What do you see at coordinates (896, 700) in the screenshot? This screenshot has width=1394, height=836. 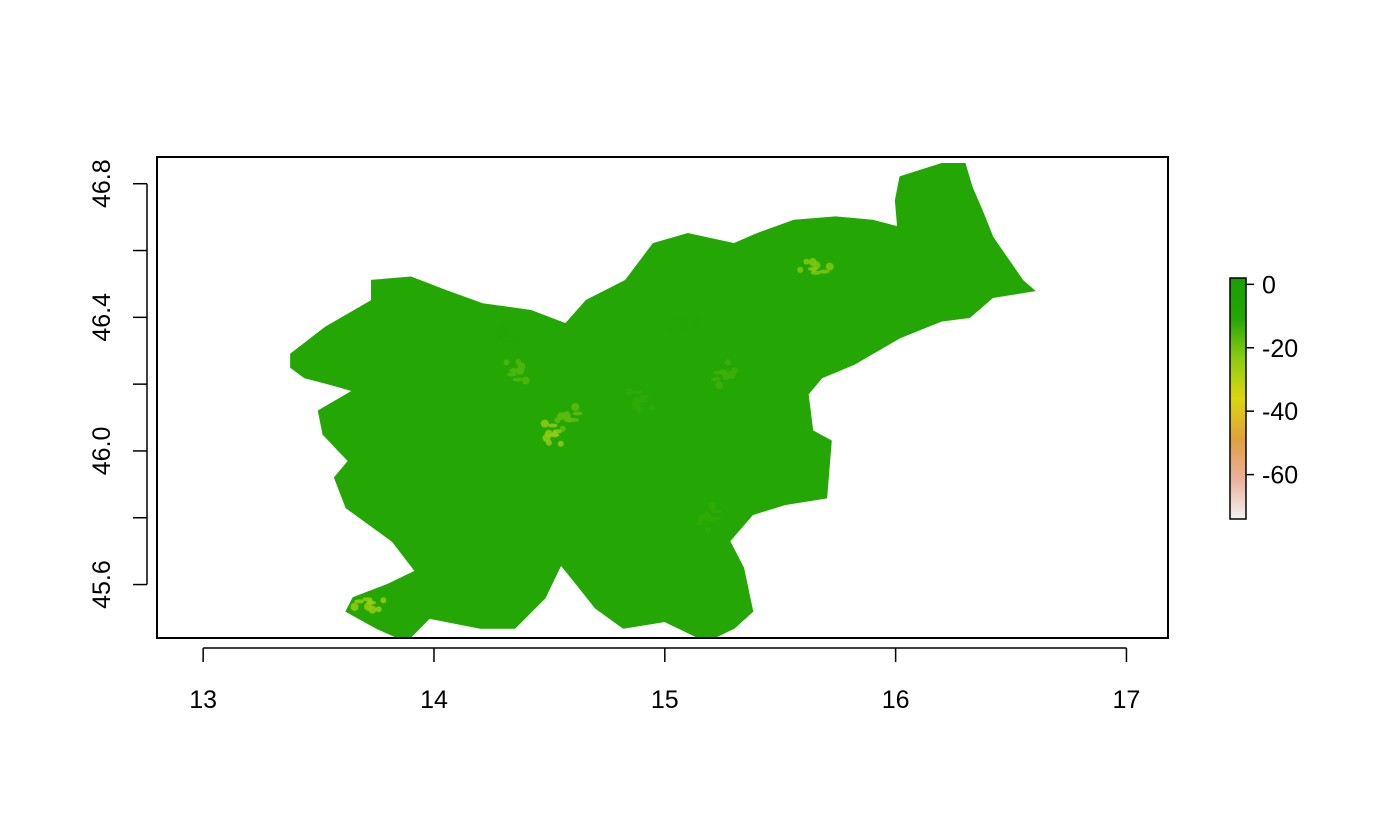 I see `x-tick-label: 16` at bounding box center [896, 700].